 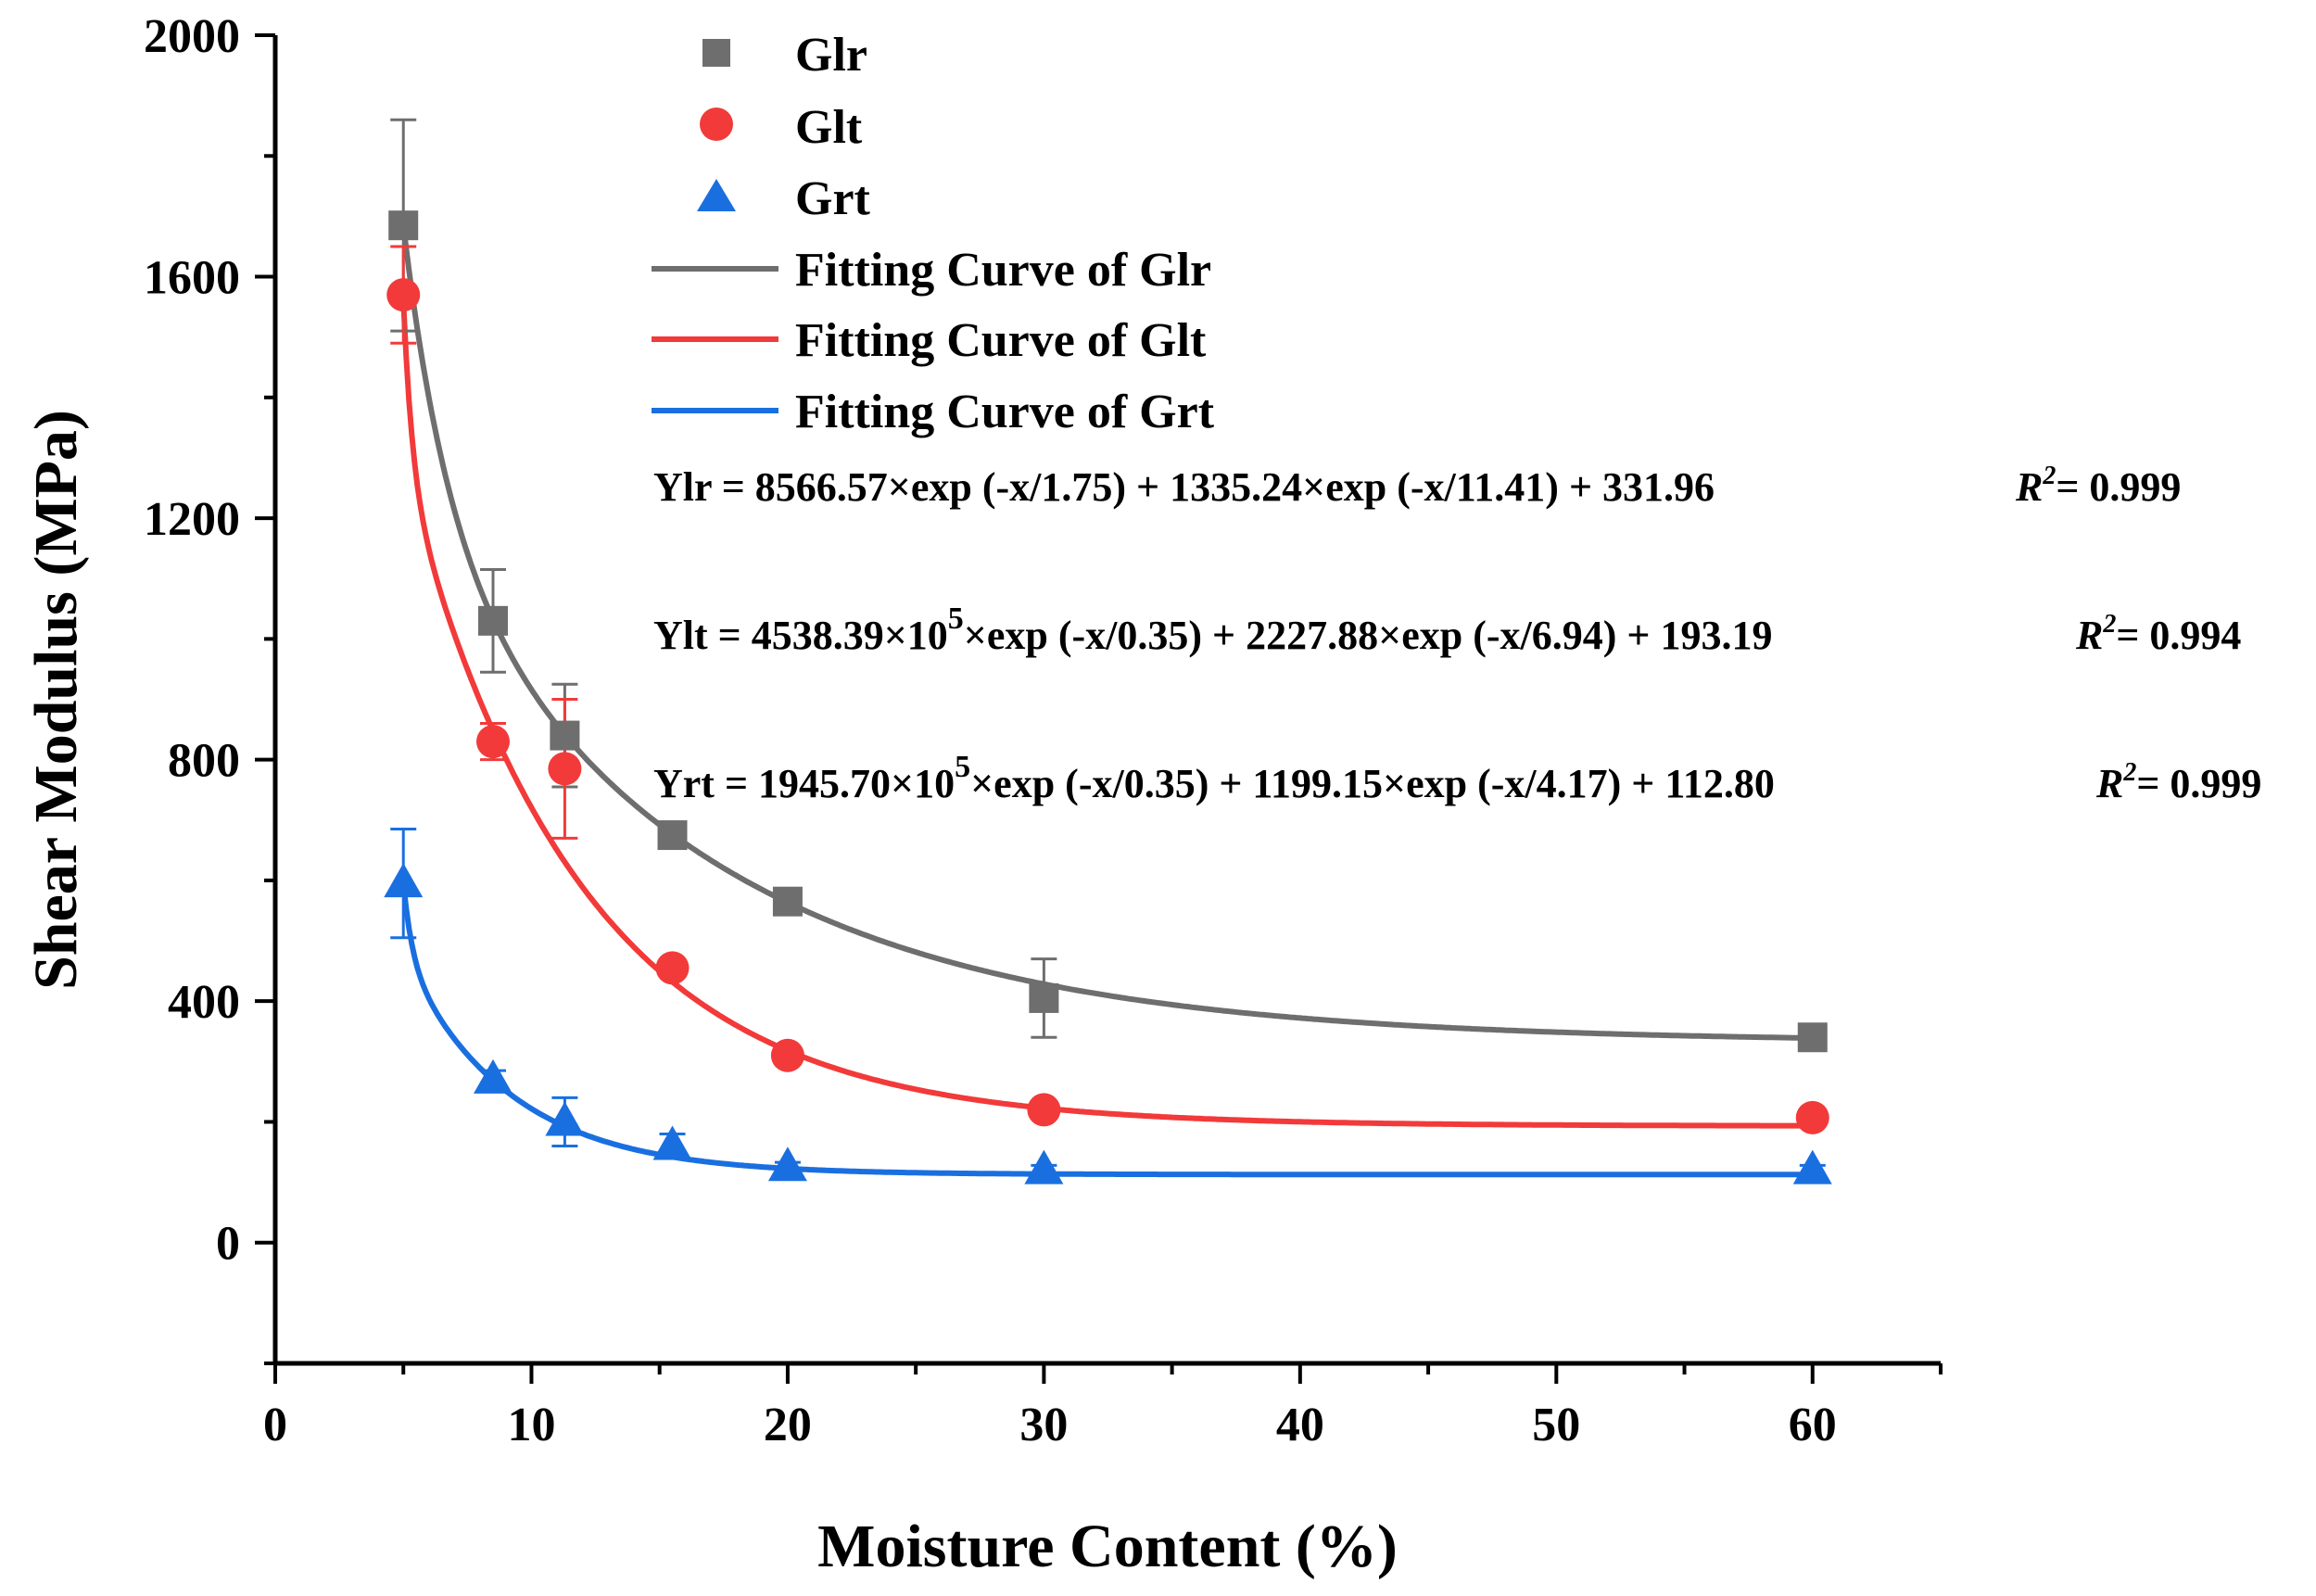 What do you see at coordinates (2089, 635) in the screenshot?
I see `equation-glt-r2-label: R` at bounding box center [2089, 635].